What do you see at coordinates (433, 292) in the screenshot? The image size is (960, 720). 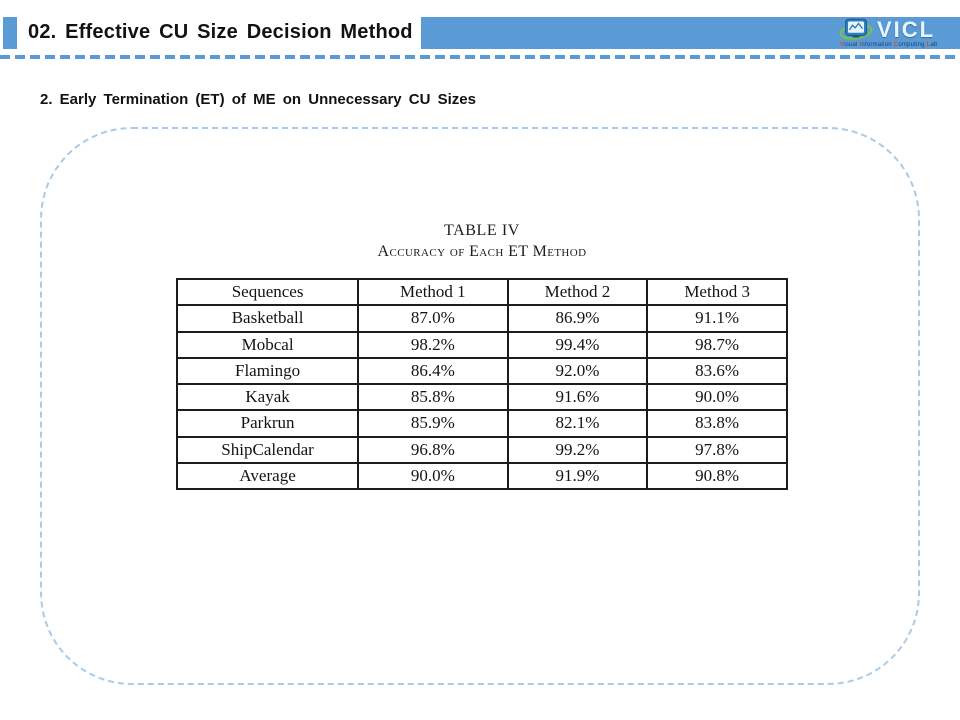 I see `col-header: Method 1` at bounding box center [433, 292].